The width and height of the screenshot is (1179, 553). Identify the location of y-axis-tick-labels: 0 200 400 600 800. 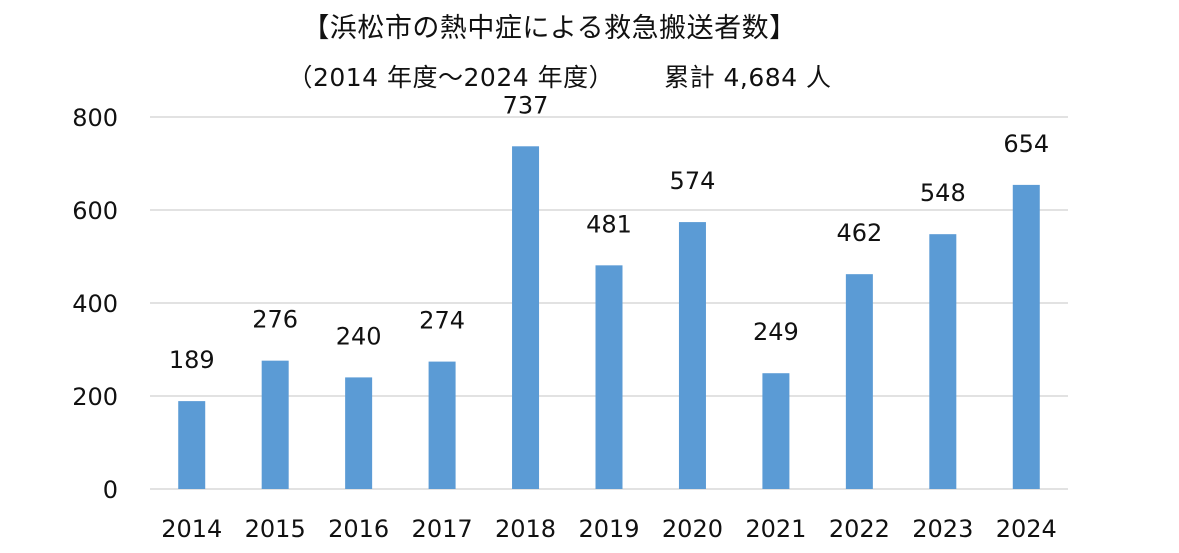
(95, 304).